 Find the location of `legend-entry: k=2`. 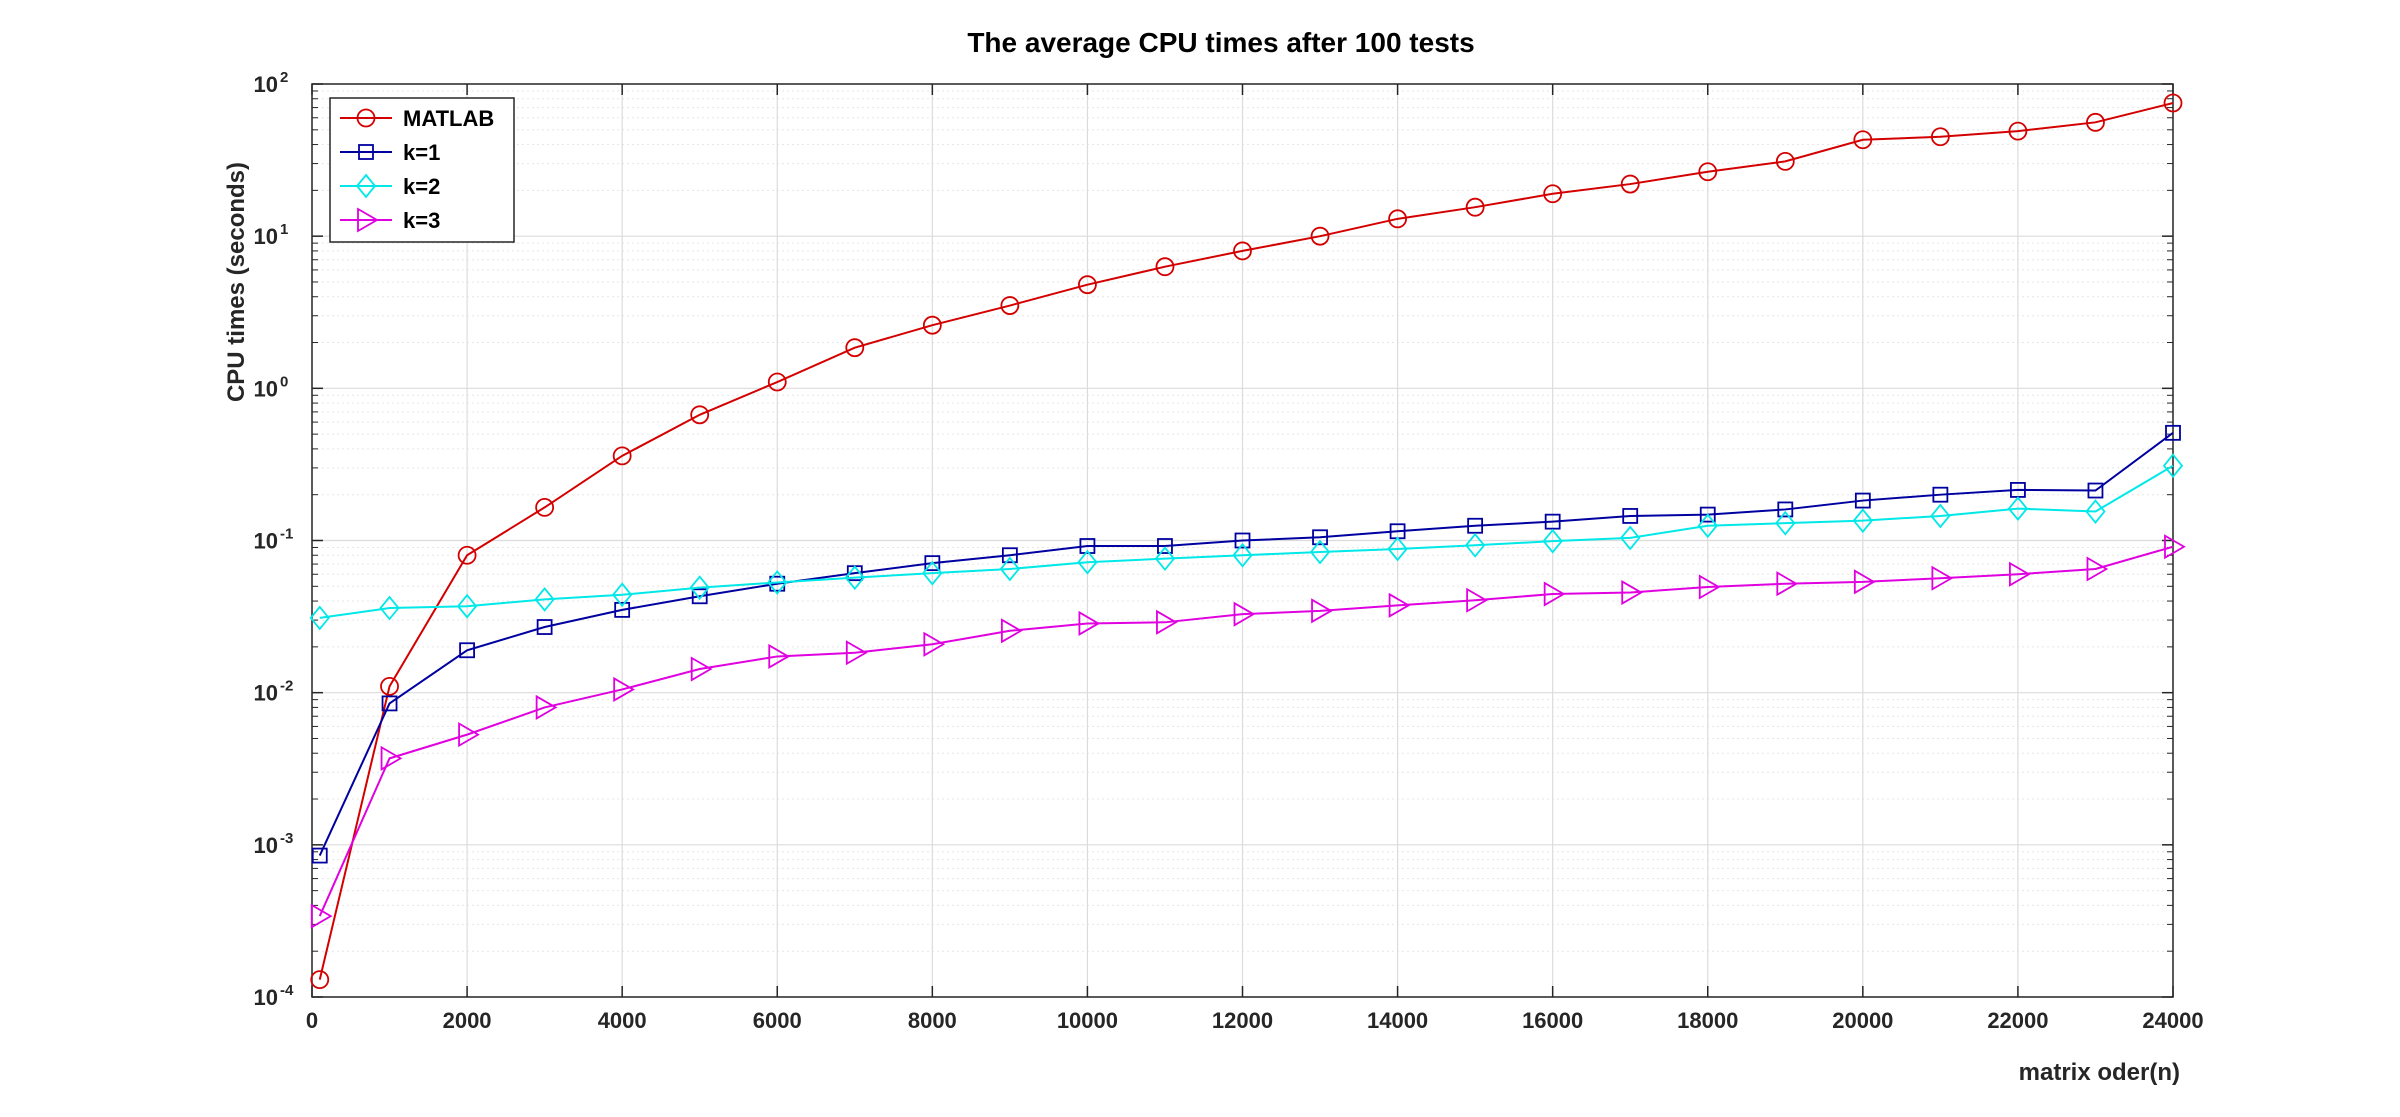

legend-entry: k=2 is located at coordinates (390, 186).